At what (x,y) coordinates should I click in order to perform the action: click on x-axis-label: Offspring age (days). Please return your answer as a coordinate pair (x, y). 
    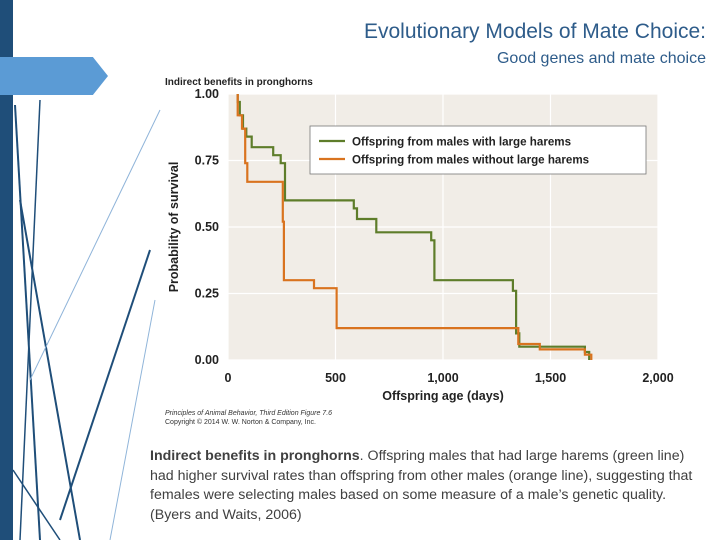
    Looking at the image, I should click on (443, 396).